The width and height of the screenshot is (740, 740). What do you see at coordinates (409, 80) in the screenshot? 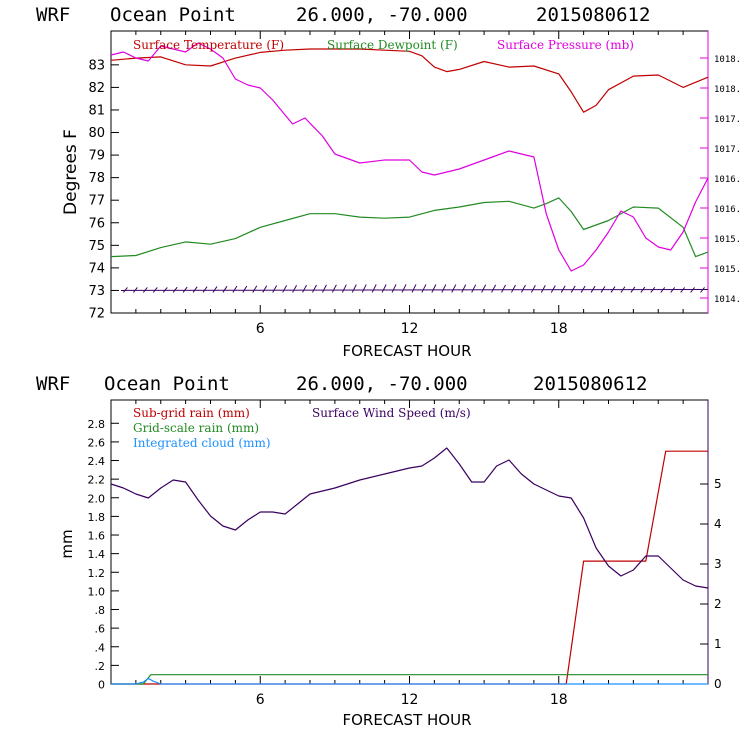
I see `panel1-series-surface-temperature-f` at bounding box center [409, 80].